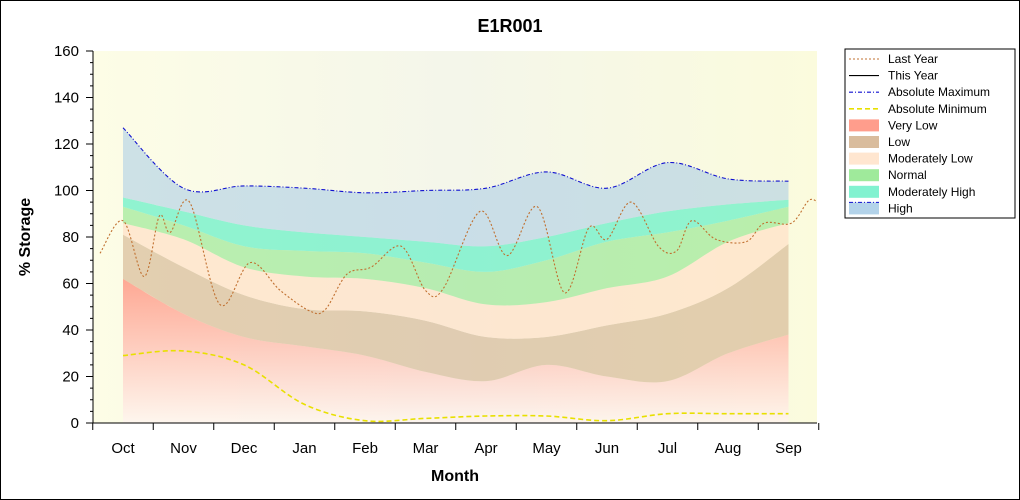  Describe the element at coordinates (66, 51) in the screenshot. I see `y-tick-label: 160` at that location.